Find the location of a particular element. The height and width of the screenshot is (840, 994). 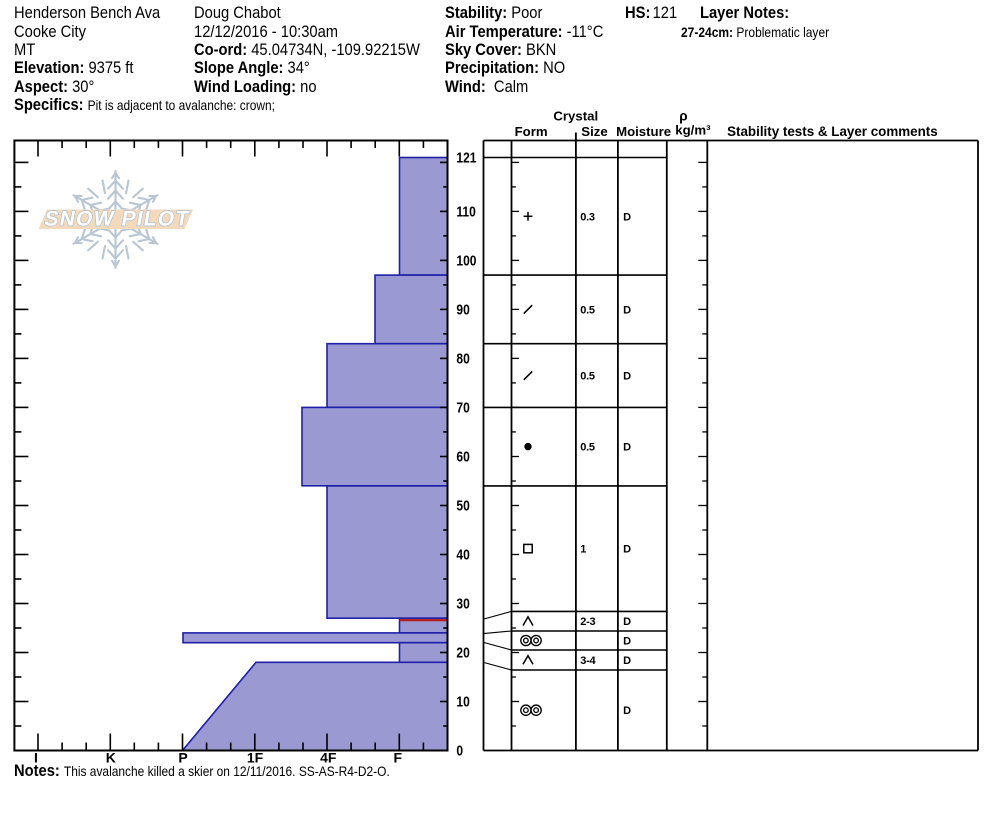

svg-text:Stability tests & Layer commen: Stability tests & Layer comments is located at coordinates (832, 131).